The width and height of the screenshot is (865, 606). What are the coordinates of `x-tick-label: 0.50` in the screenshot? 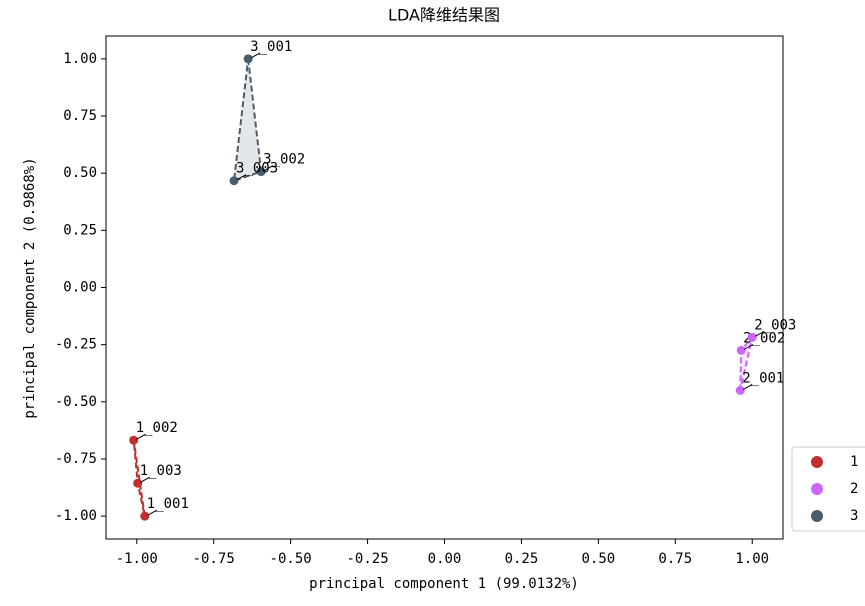 It's located at (599, 559).